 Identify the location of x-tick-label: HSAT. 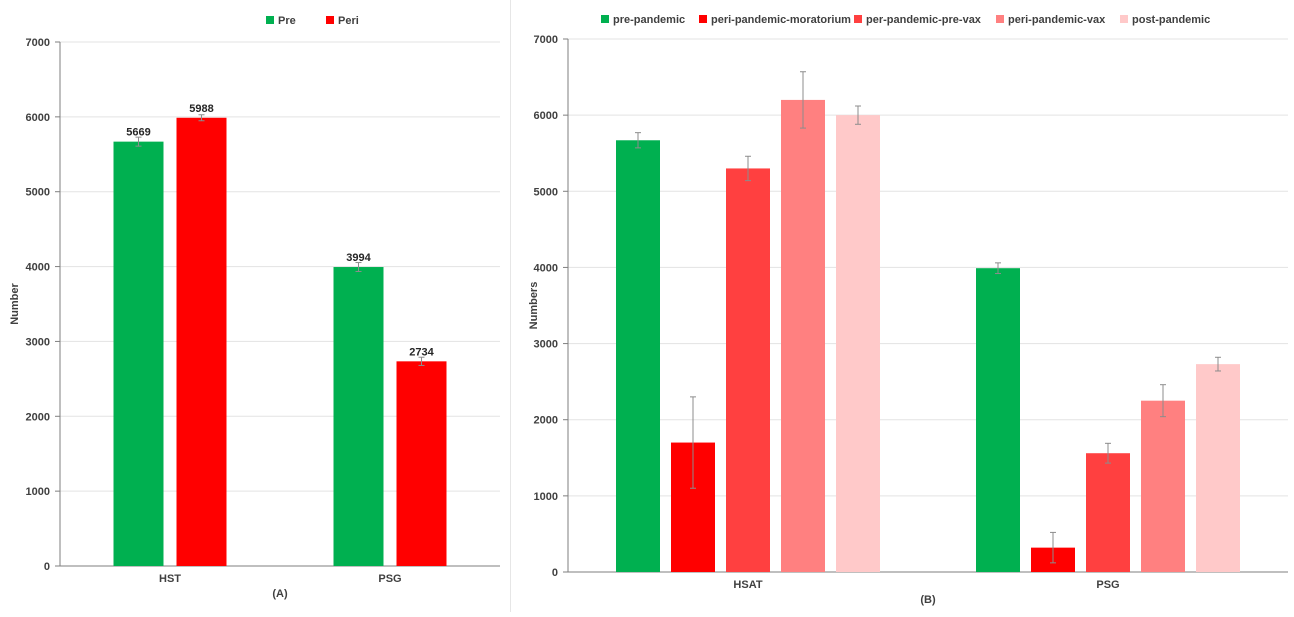
(747, 585).